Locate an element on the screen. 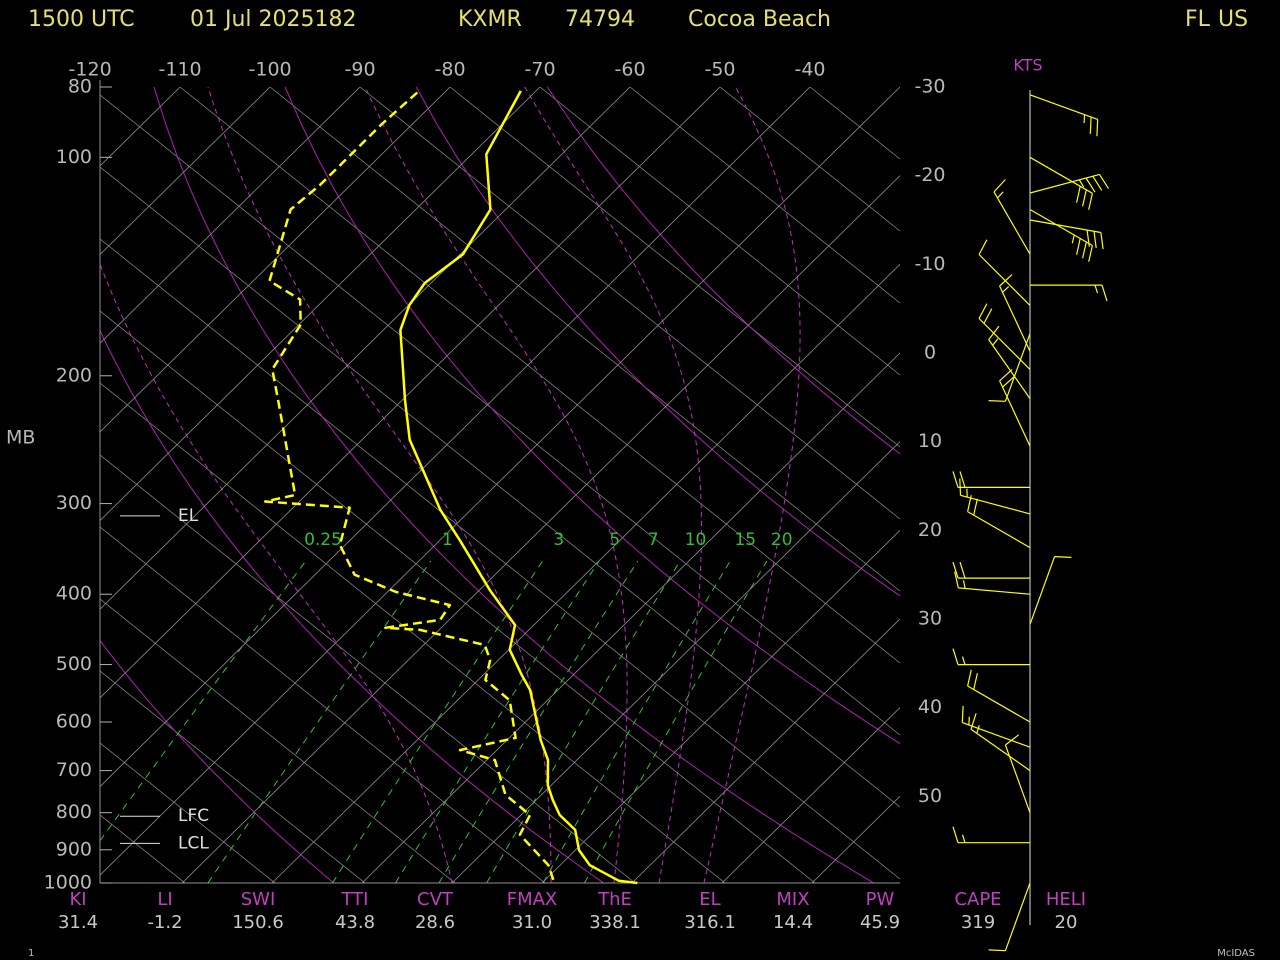  y-tick-label: 800 is located at coordinates (74, 812).